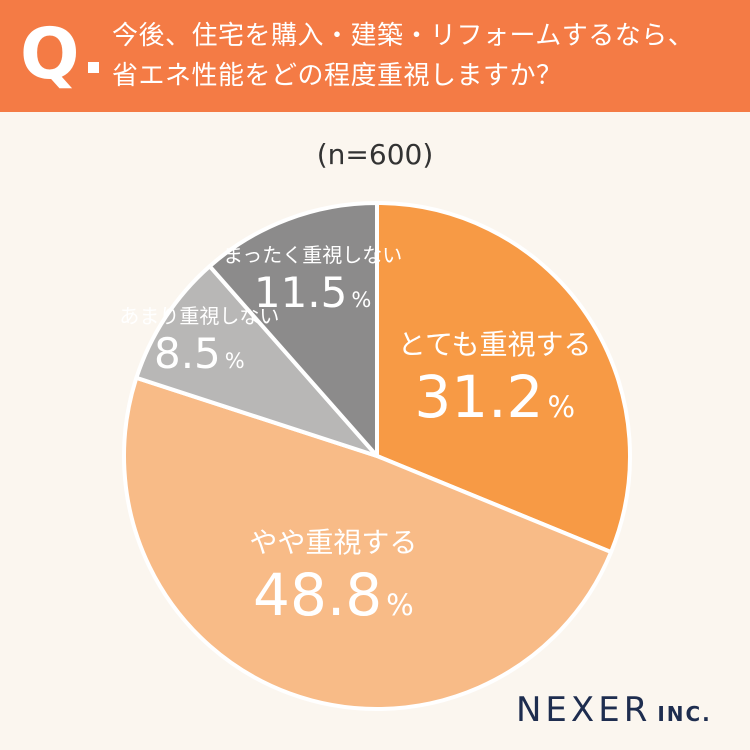 Image resolution: width=750 pixels, height=750 pixels. I want to click on slice-not-important-at-all-label: まったく重視しない 11.5%, so click(312, 278).